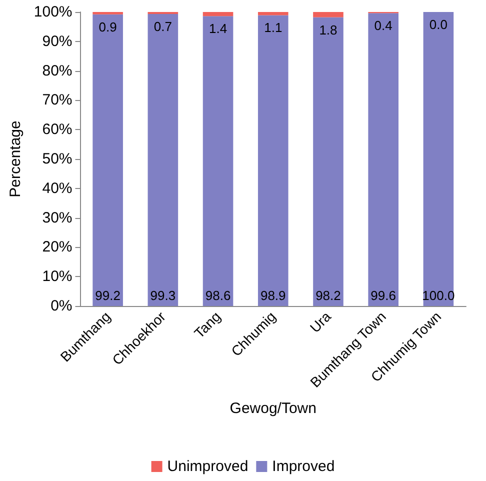 The height and width of the screenshot is (481, 486). I want to click on legend-label: Unimproved, so click(207, 466).